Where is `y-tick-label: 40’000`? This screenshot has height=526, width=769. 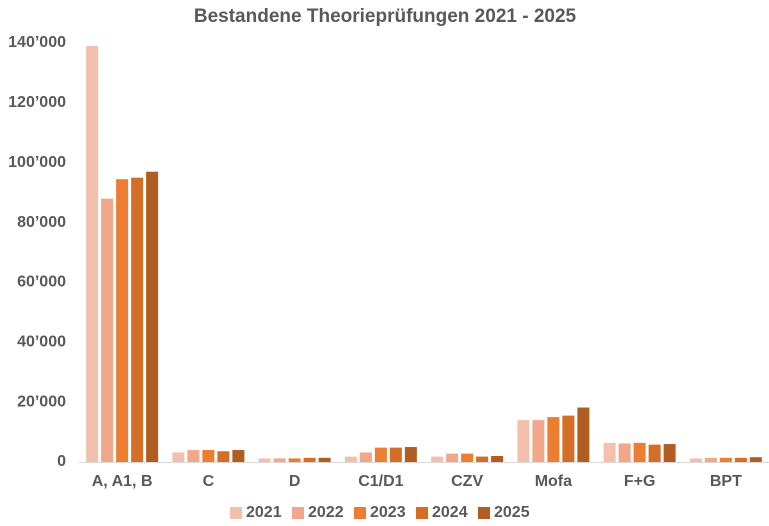 y-tick-label: 40’000 is located at coordinates (41, 342).